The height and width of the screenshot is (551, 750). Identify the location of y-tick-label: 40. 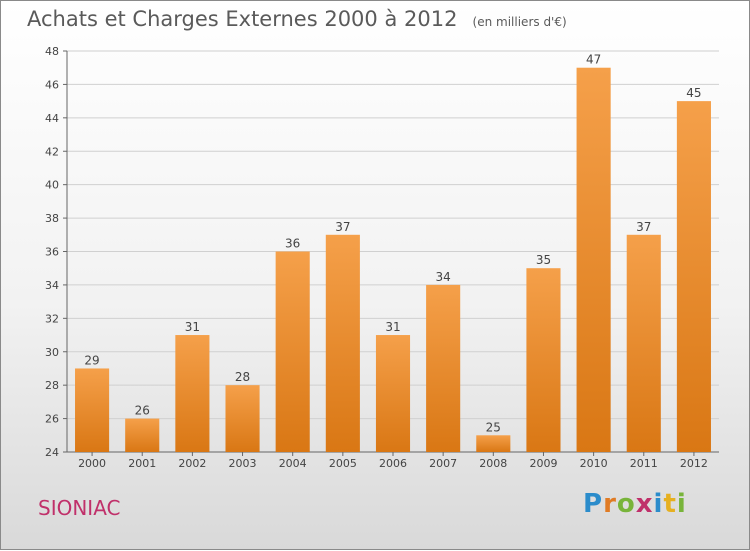
(52, 185).